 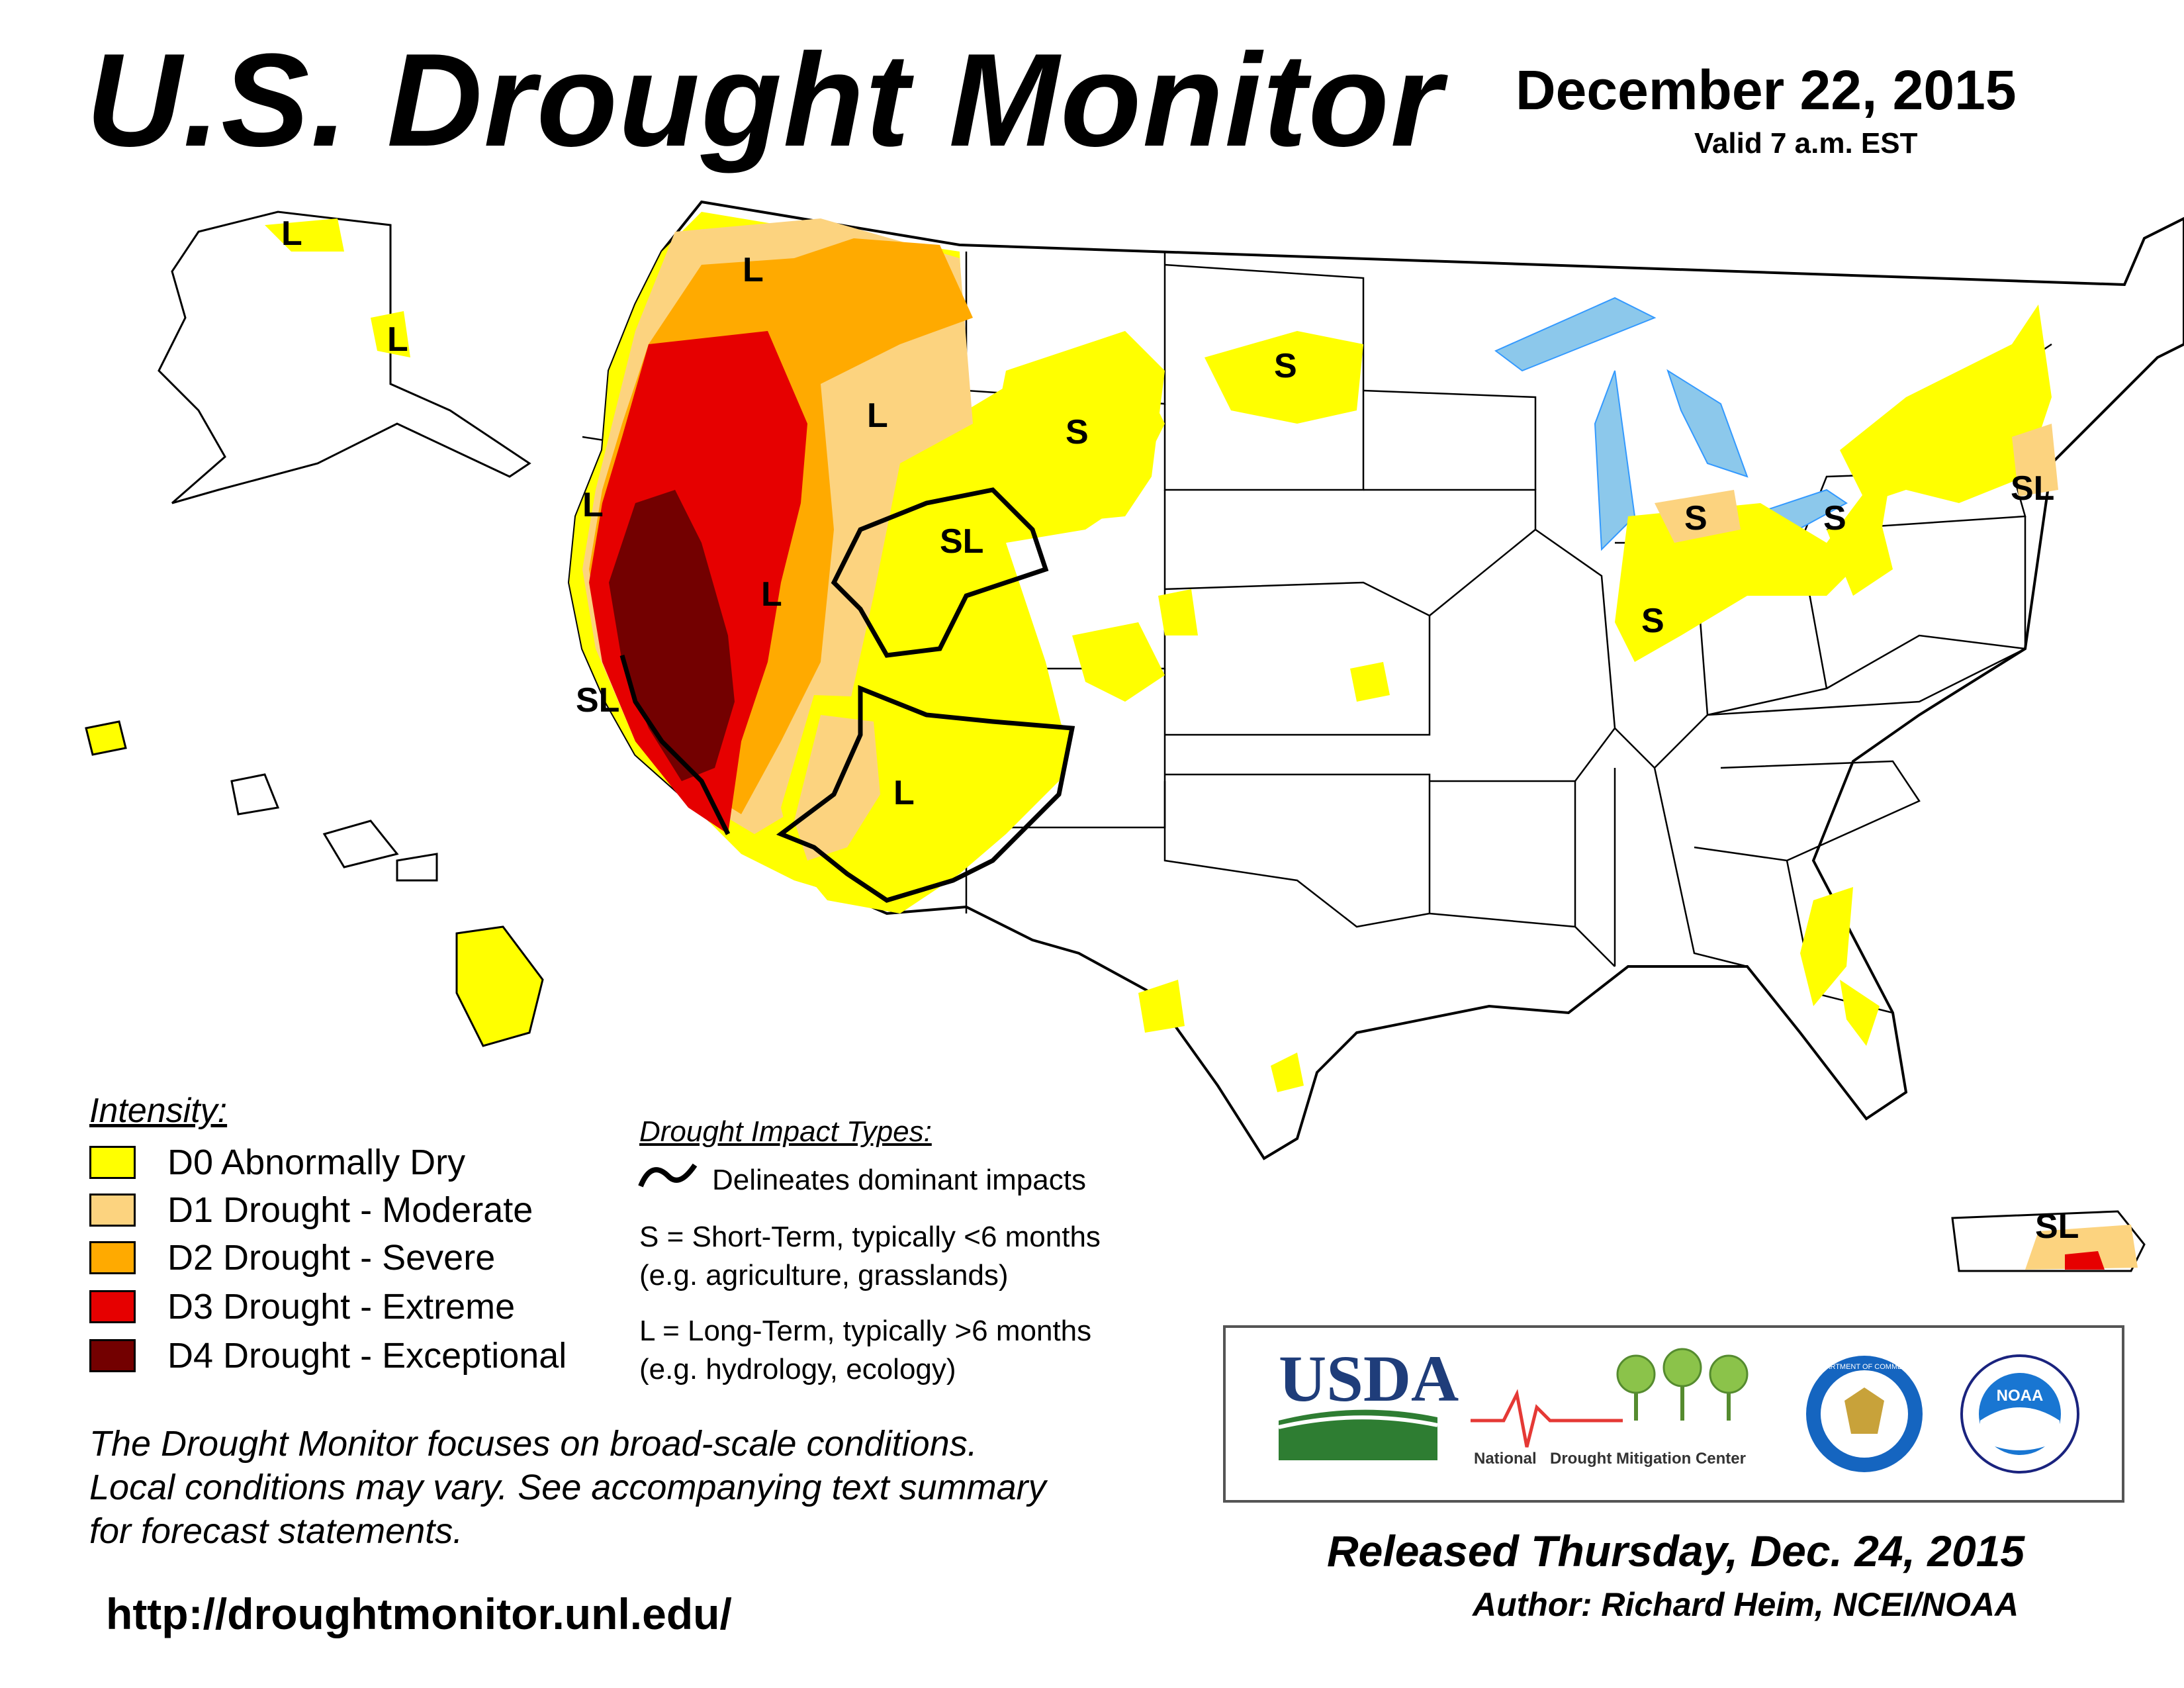 What do you see at coordinates (2057, 1226) in the screenshot?
I see `map-label-puerto-rico: SL` at bounding box center [2057, 1226].